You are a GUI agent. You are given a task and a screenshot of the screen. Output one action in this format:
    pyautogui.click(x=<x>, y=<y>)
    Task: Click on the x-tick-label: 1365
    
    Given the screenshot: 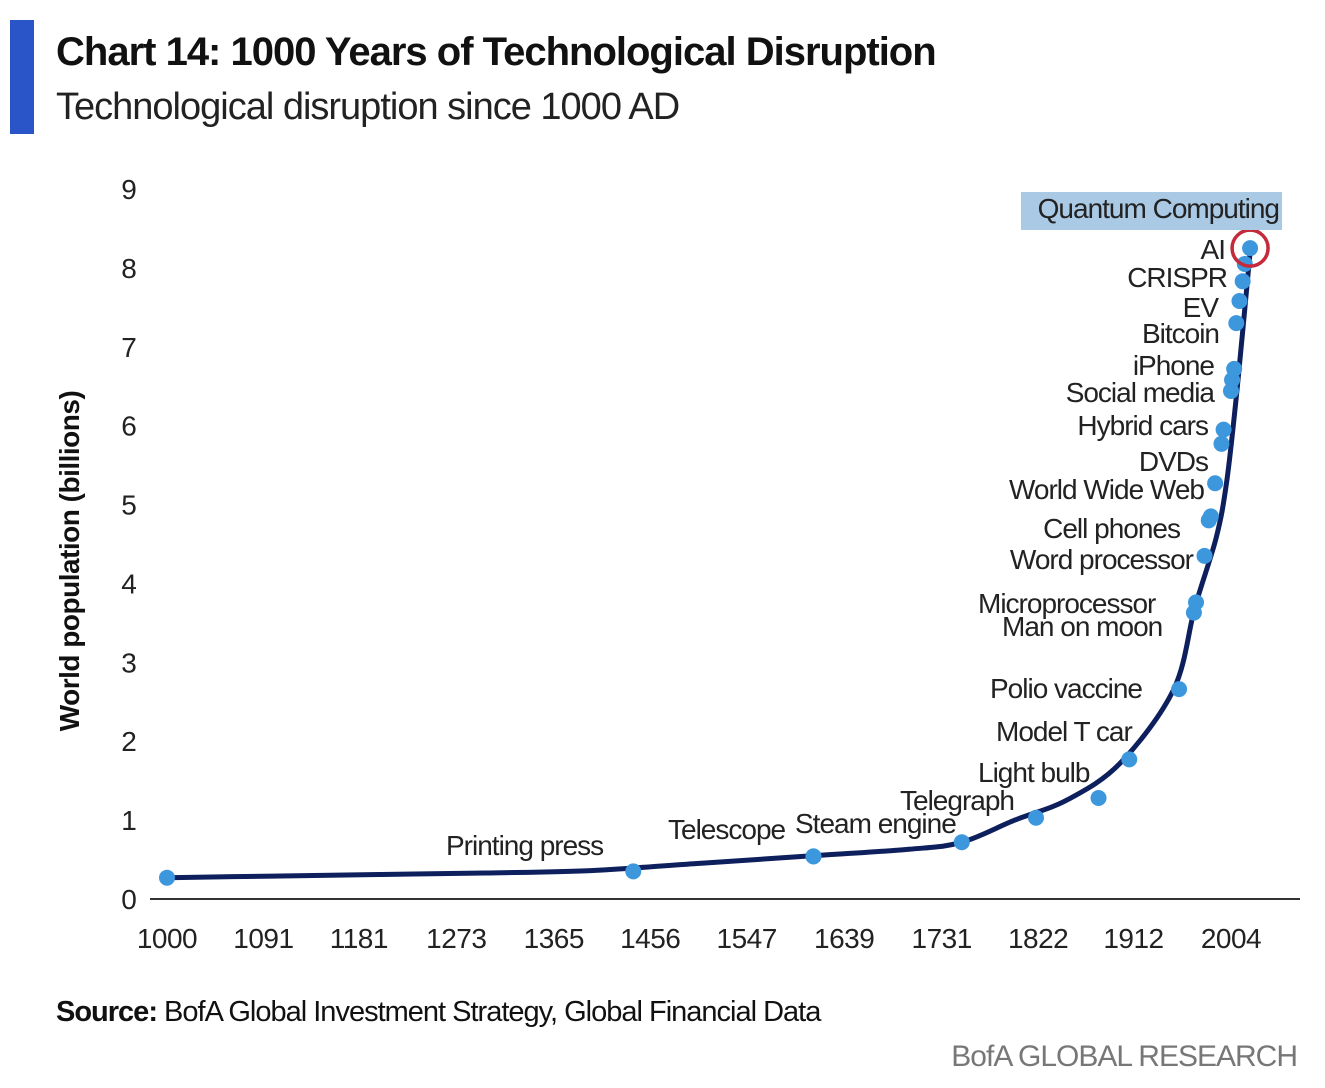 What is the action you would take?
    pyautogui.click(x=554, y=938)
    